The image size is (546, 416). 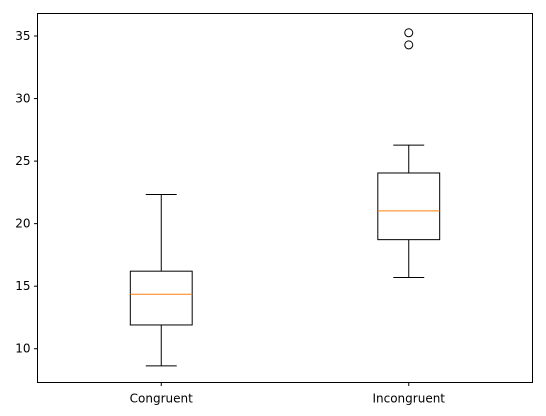 I want to click on congruent-box, so click(x=161, y=298).